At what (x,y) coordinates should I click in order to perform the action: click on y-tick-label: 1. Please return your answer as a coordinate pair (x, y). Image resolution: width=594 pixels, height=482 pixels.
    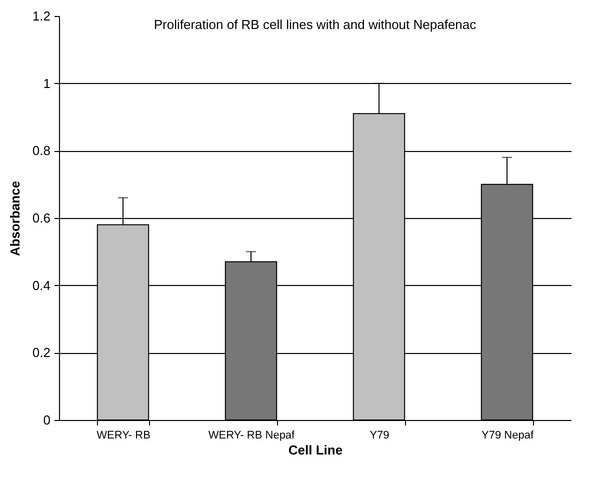
    Looking at the image, I should click on (46, 83).